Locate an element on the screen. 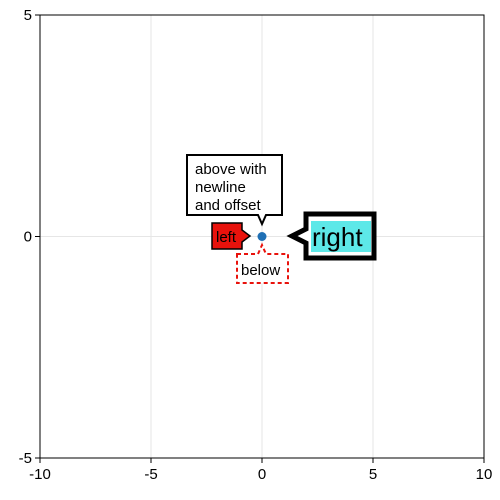 The width and height of the screenshot is (500, 500). annotation-right: right is located at coordinates (331, 236).